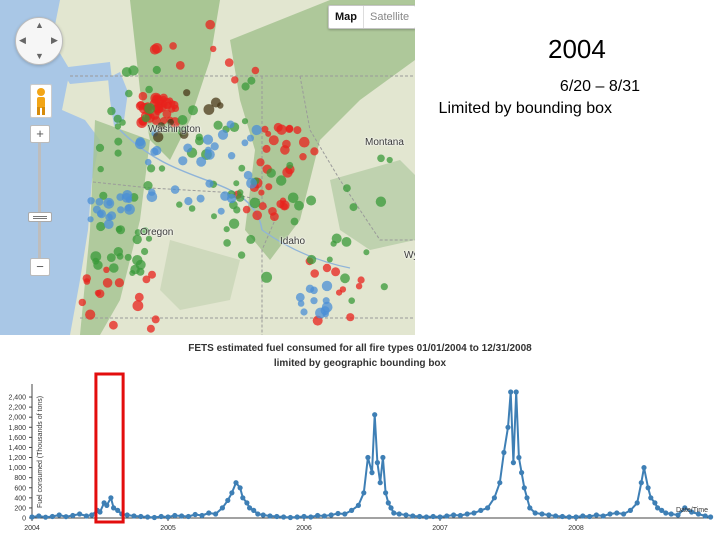  What do you see at coordinates (41, 101) in the screenshot?
I see `street-view-pegman` at bounding box center [41, 101].